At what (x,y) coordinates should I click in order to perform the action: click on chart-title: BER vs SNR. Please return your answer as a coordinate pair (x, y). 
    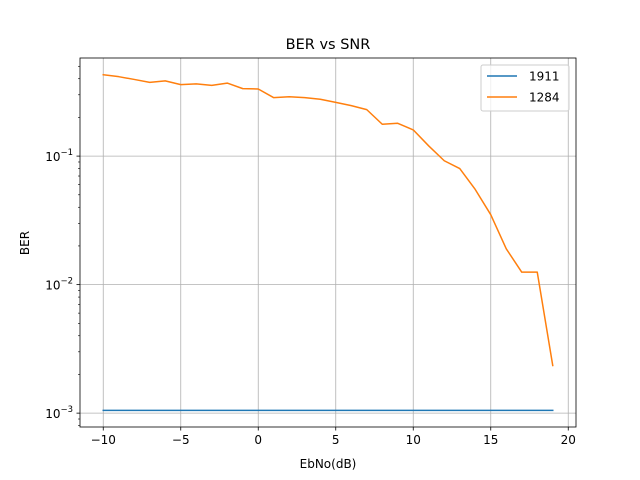
    Looking at the image, I should click on (328, 45).